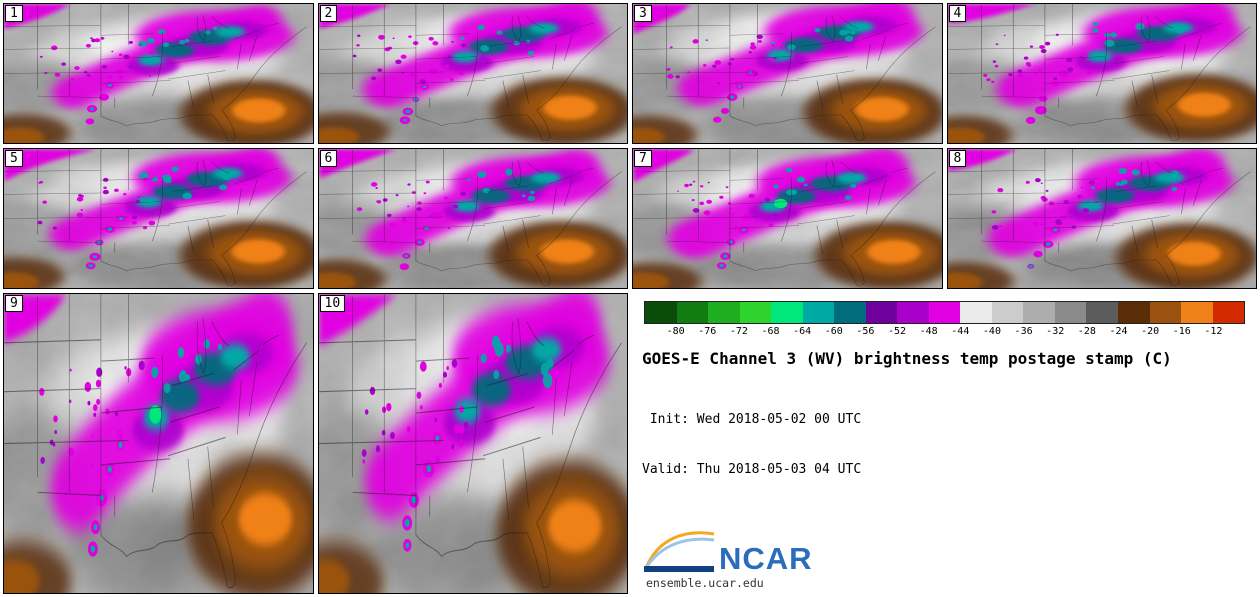 This screenshot has height=597, width=1260. Describe the element at coordinates (957, 13) in the screenshot. I see `panel-number-label: 4` at that location.